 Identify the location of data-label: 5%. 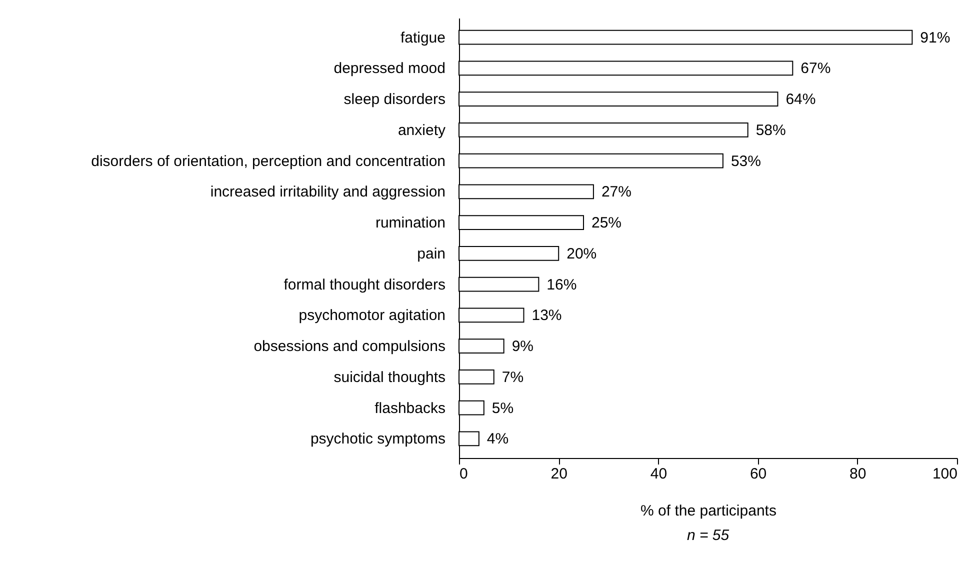
(503, 408).